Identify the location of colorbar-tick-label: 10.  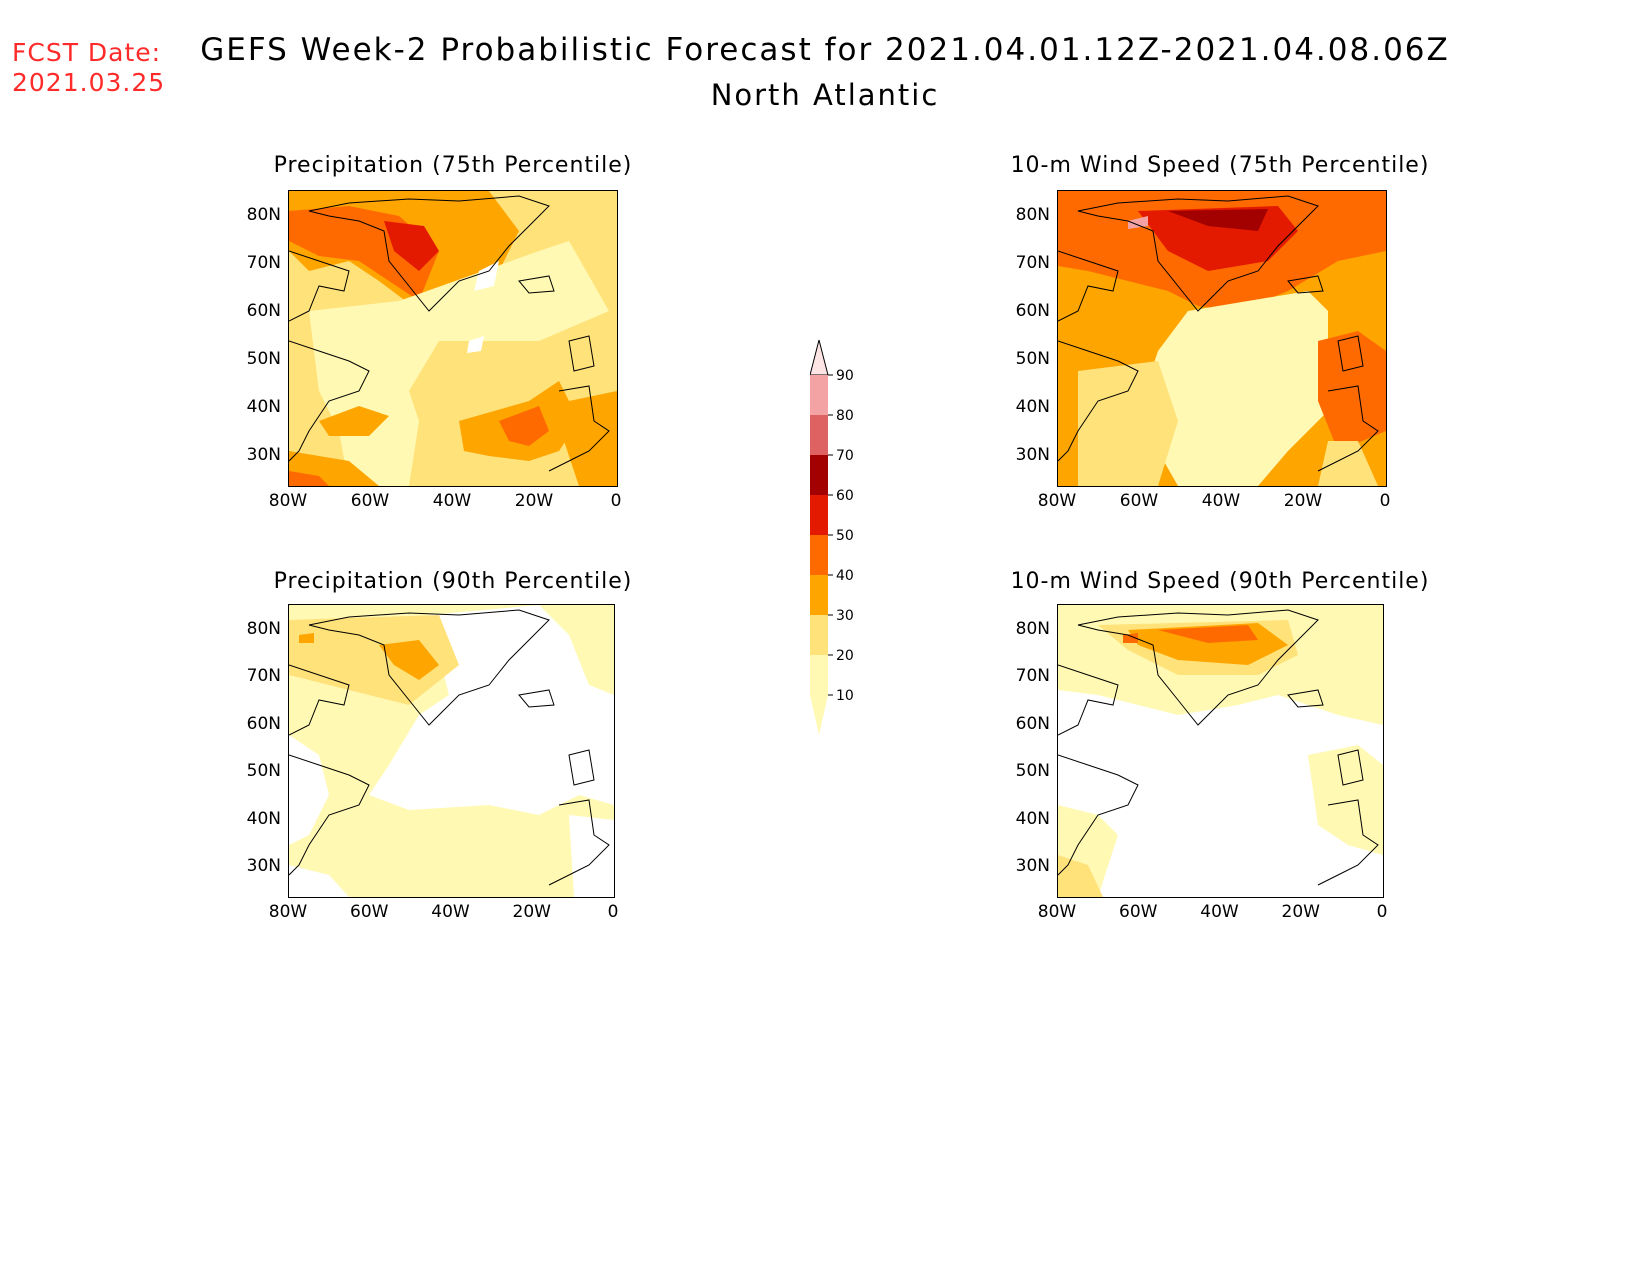
(845, 696).